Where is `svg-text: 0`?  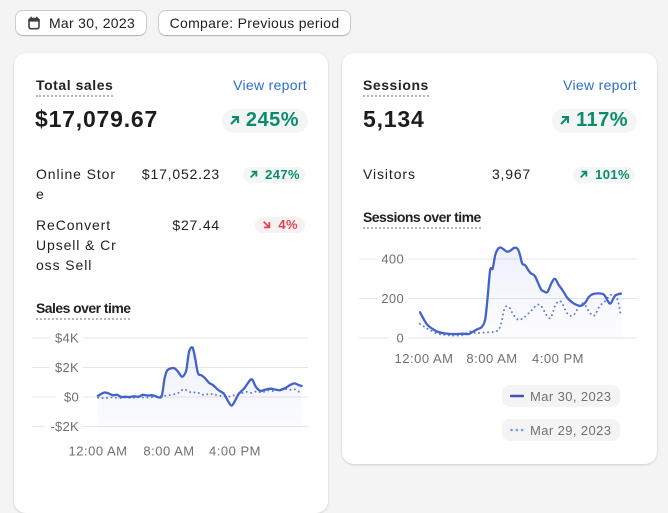 svg-text: 0 is located at coordinates (400, 338).